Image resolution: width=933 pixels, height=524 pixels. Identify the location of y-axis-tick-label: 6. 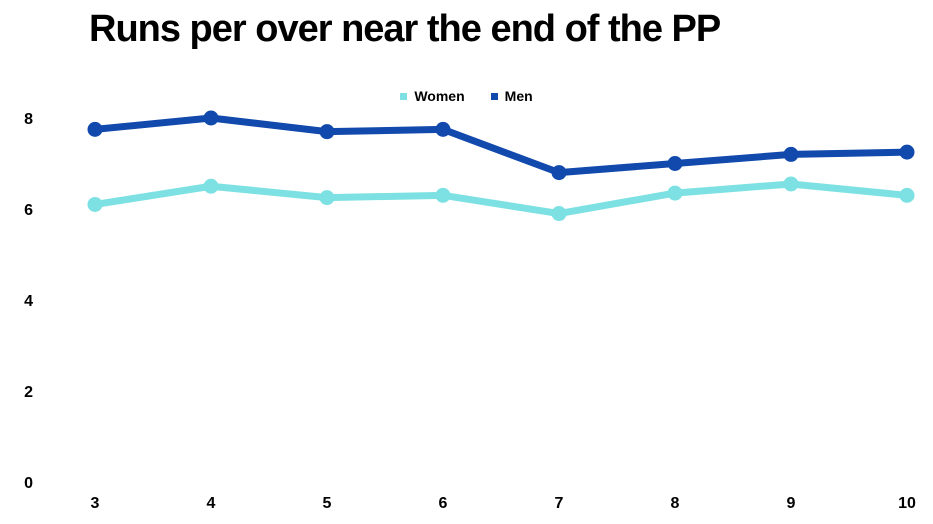
(28, 210).